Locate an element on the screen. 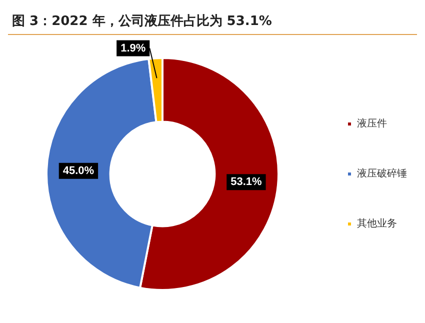  legend-label: 其他业务 is located at coordinates (377, 224).